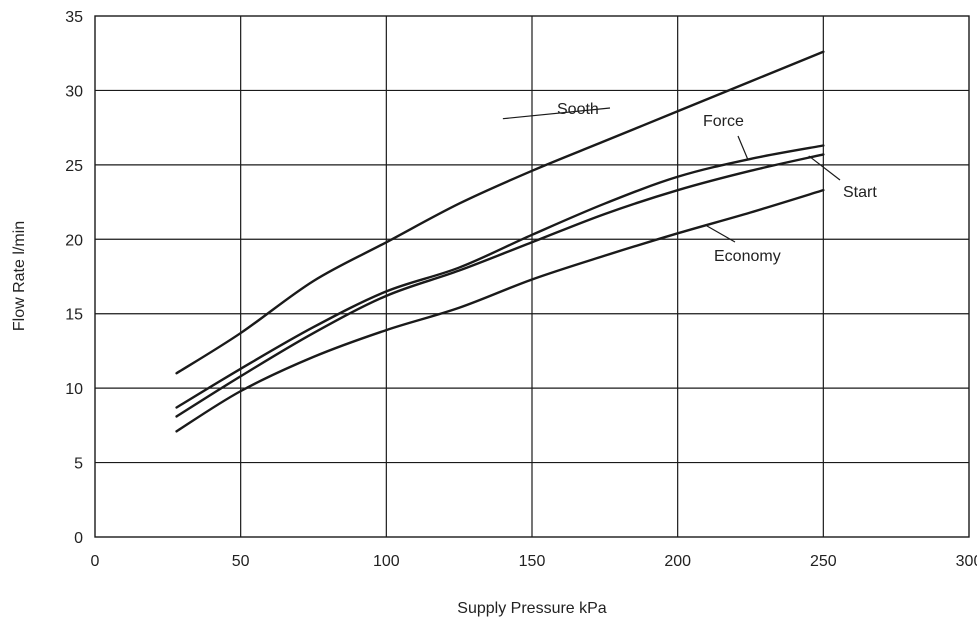  What do you see at coordinates (78, 464) in the screenshot?
I see `y-tick-label: 5` at bounding box center [78, 464].